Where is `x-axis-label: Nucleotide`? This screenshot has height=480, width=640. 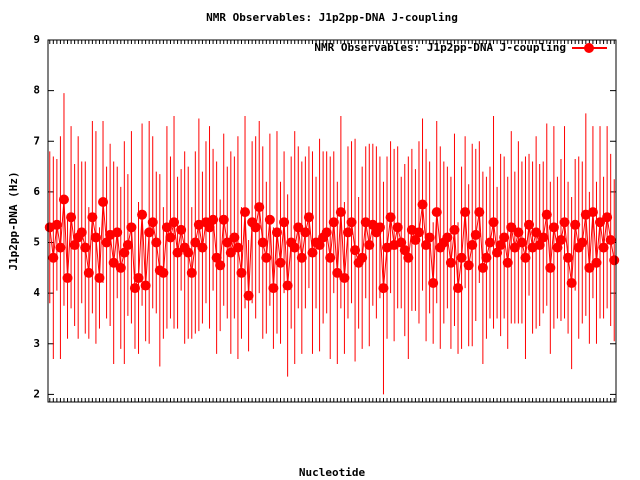
x-axis-label: Nucleotide is located at coordinates (332, 472).